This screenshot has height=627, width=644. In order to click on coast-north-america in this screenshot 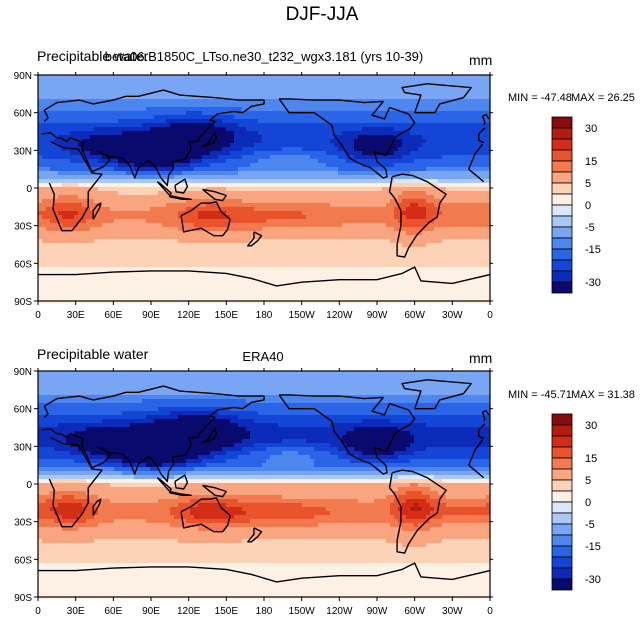, I will do `click(347, 138)`.